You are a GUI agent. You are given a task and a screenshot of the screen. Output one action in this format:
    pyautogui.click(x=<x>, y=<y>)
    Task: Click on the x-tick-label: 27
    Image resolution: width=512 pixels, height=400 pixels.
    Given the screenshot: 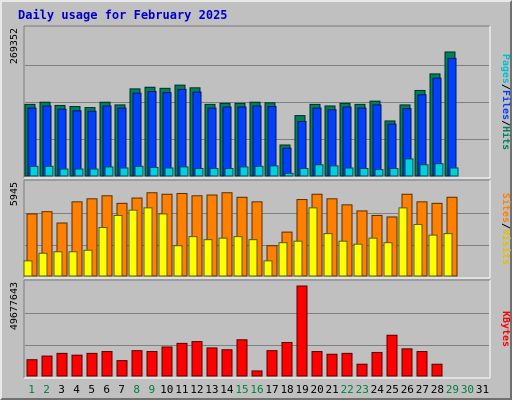 What is the action you would take?
    pyautogui.click(x=422, y=389)
    